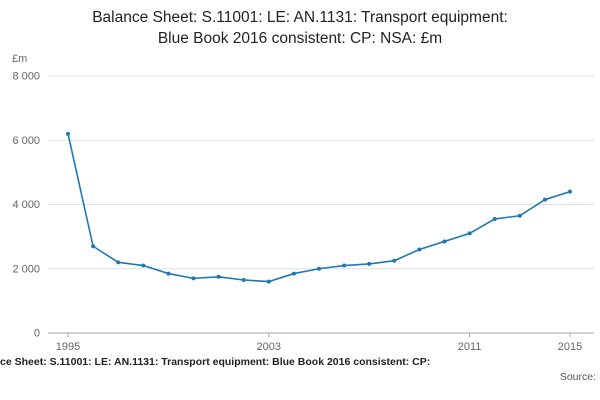 The width and height of the screenshot is (600, 400). I want to click on source-label: Source:, so click(577, 377).